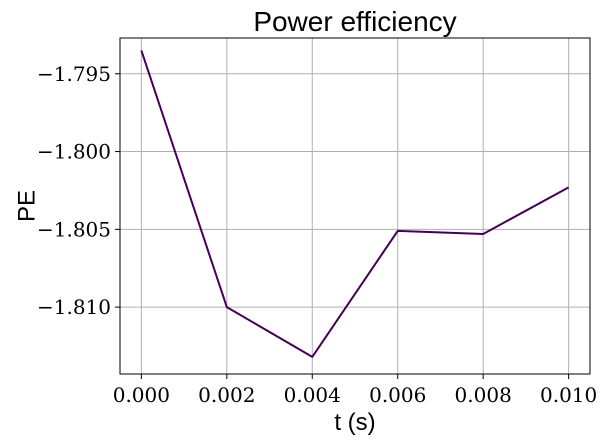 The width and height of the screenshot is (607, 446). Describe the element at coordinates (483, 395) in the screenshot. I see `x-tick-label: 0.008` at that location.